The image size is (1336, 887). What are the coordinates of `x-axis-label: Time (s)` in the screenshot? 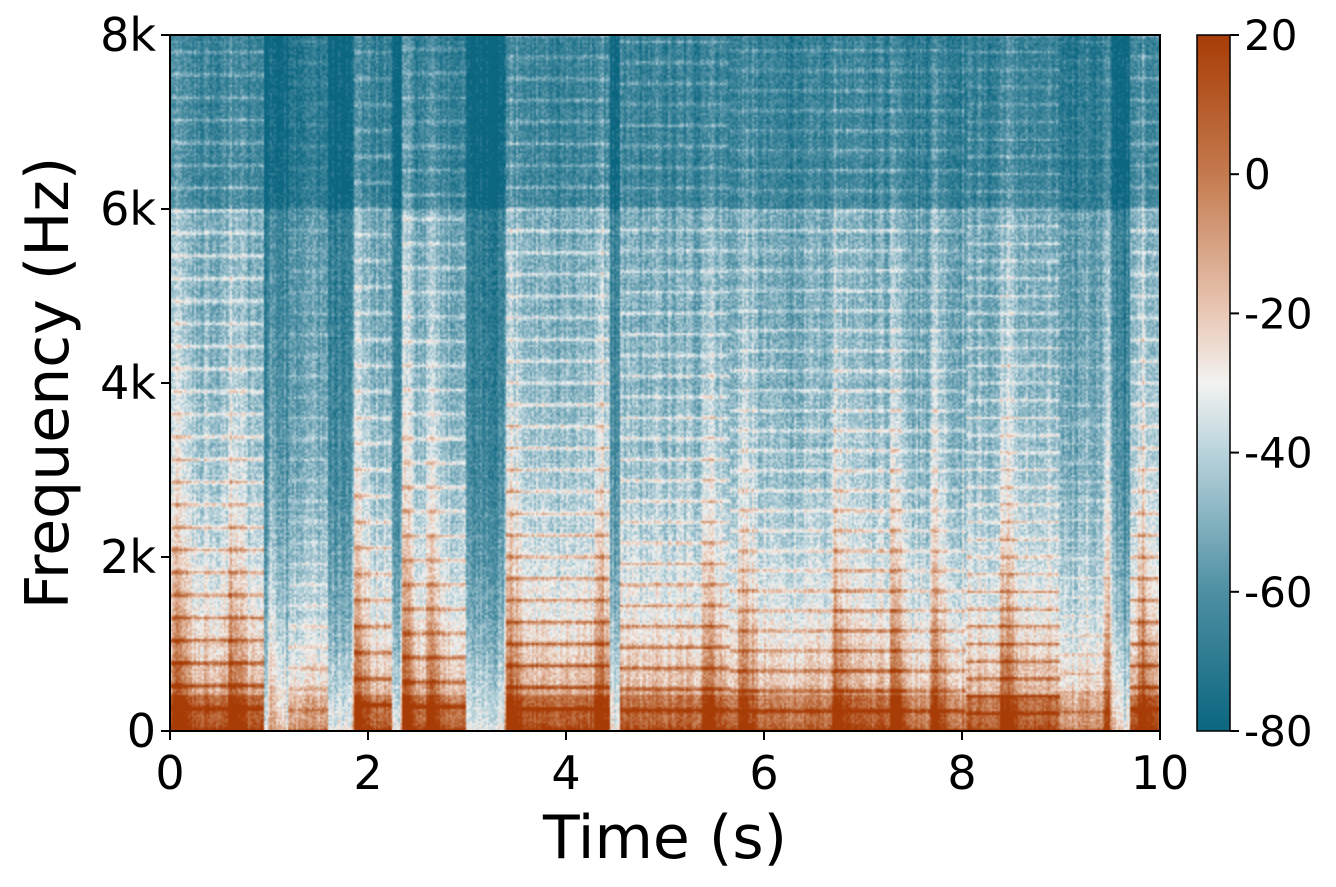 It's located at (664, 838).